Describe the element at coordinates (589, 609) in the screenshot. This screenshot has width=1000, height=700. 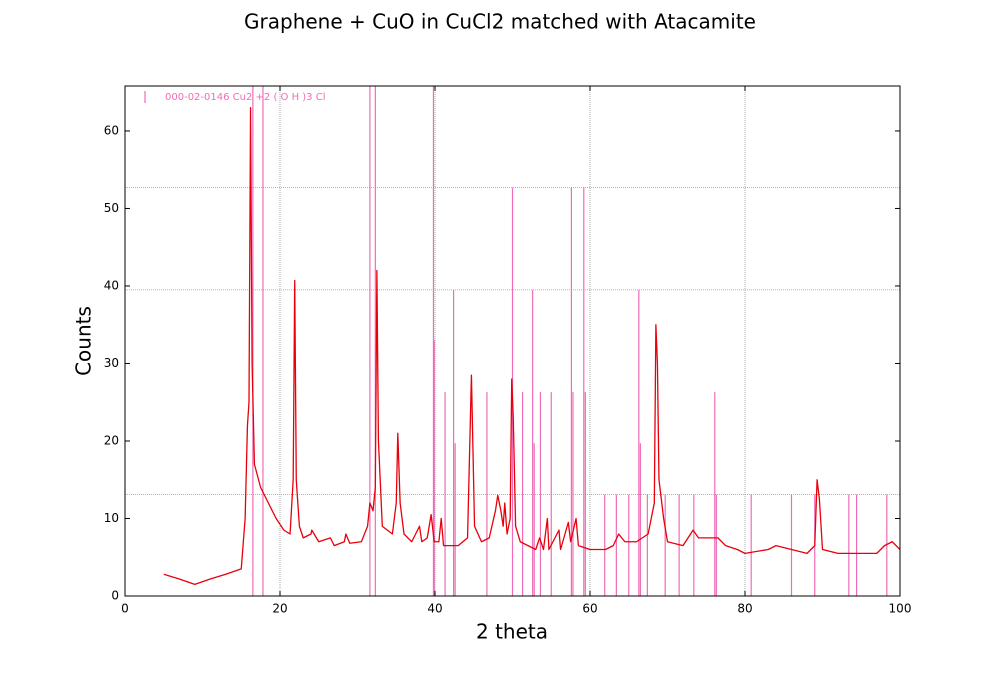
I see `x-tick-label: 60` at that location.